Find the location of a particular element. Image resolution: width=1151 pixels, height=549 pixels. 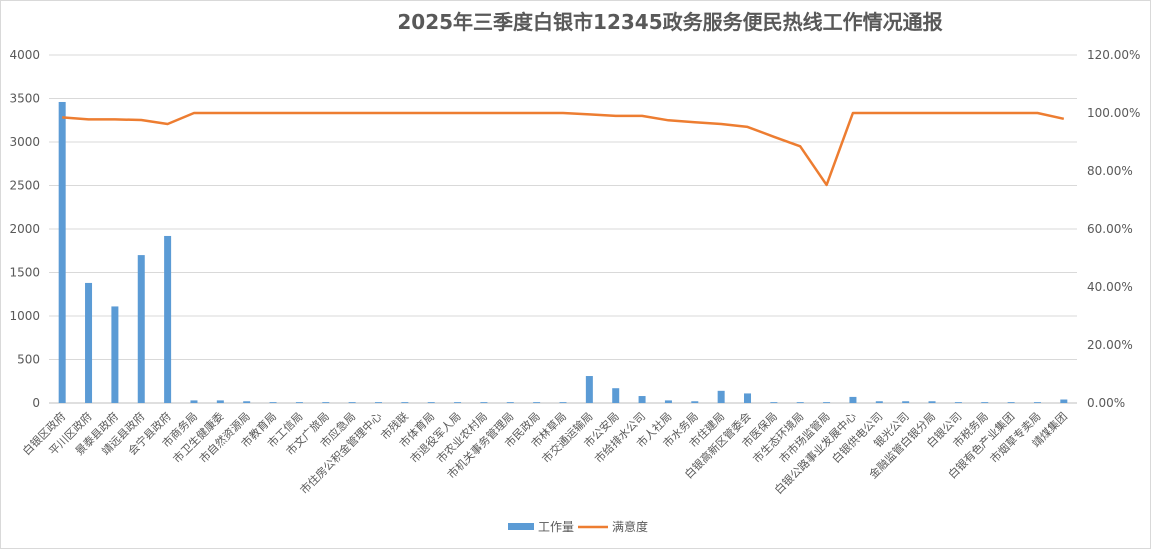

y-tick-label: 4000 is located at coordinates (24, 55).